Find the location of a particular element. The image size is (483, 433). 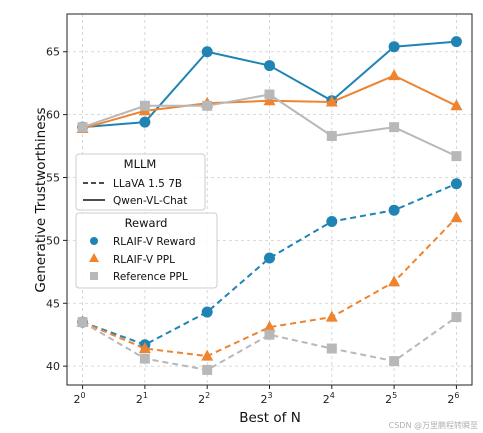

y-tick-label: 55 is located at coordinates (53, 177).